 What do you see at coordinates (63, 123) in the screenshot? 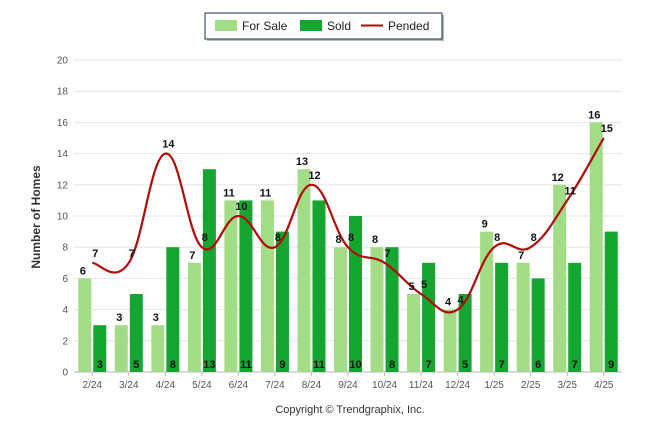
I see `y-tick-label: 16` at bounding box center [63, 123].